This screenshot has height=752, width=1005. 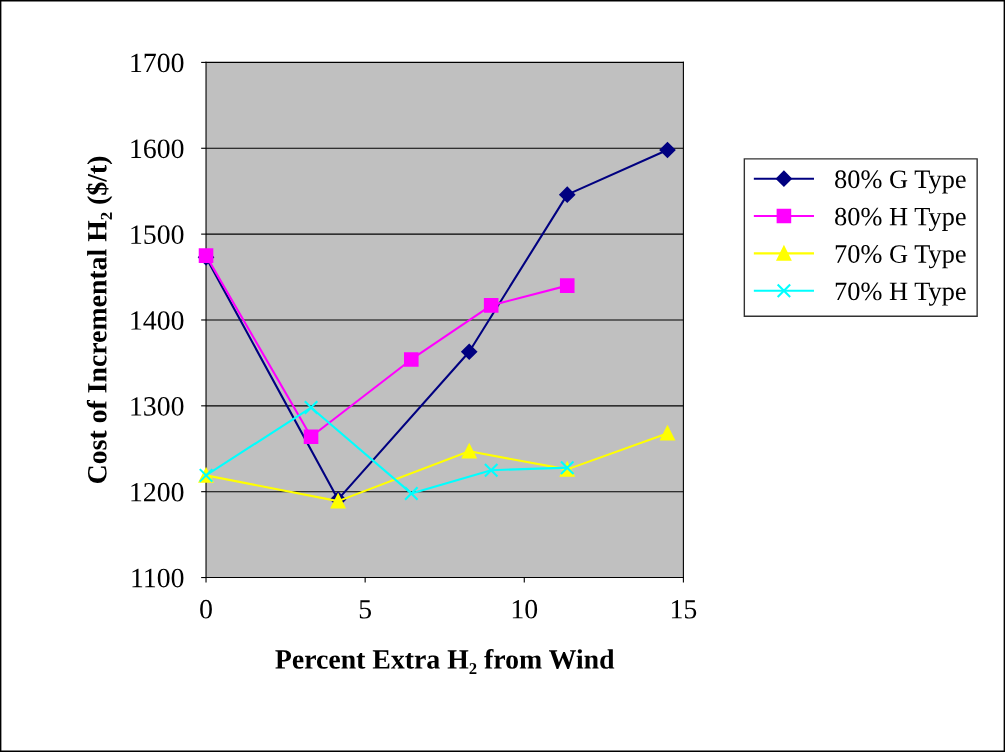 What do you see at coordinates (900, 219) in the screenshot?
I see `legend-label: 80% H Type` at bounding box center [900, 219].